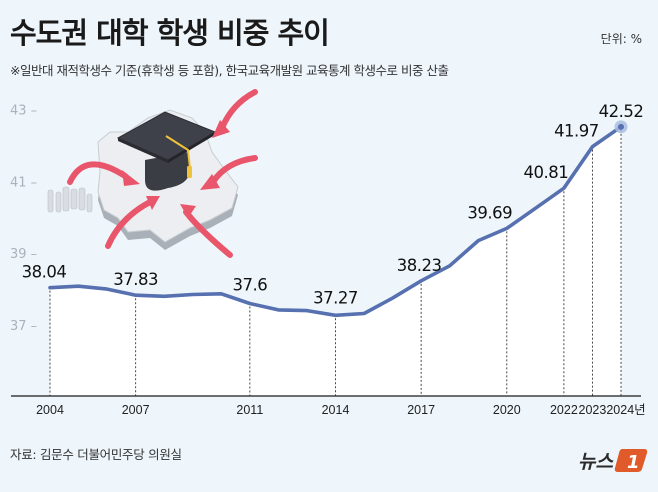  What do you see at coordinates (336, 410) in the screenshot?
I see `svg-text: 2014` at bounding box center [336, 410].